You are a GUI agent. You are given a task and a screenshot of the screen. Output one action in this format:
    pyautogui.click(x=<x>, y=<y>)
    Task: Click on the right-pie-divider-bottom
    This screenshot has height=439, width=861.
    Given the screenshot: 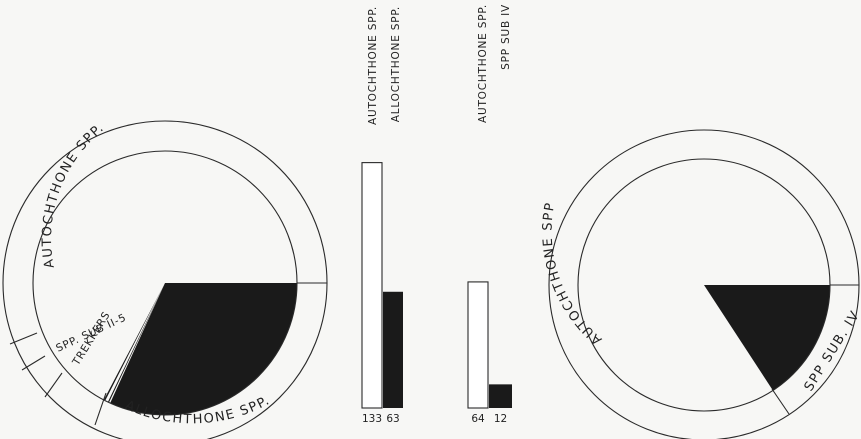 What is the action you would take?
    pyautogui.click(x=780, y=401)
    